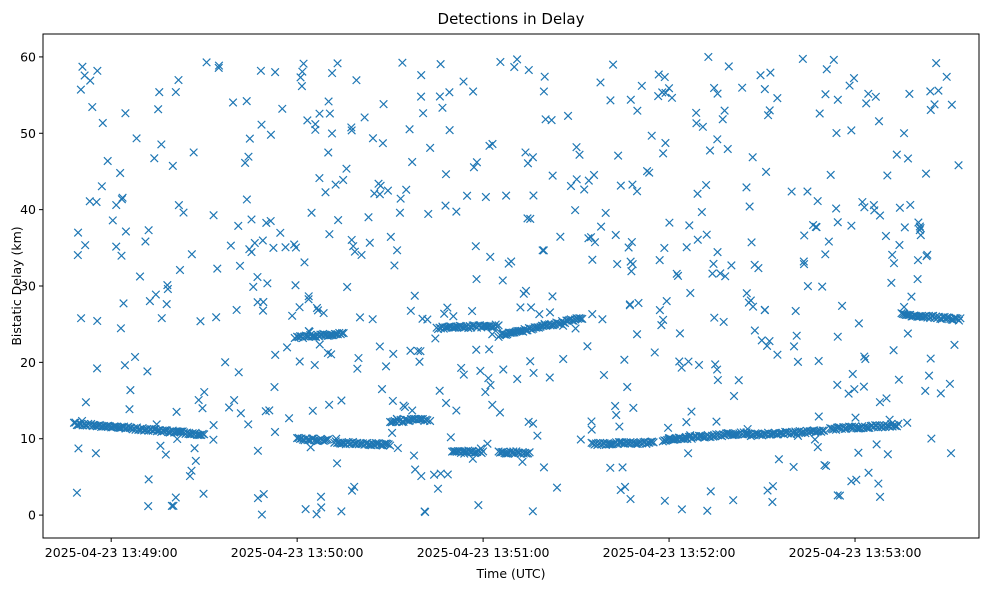 The image size is (989, 590). What do you see at coordinates (32, 515) in the screenshot?
I see `y-tick-label: 0` at bounding box center [32, 515].